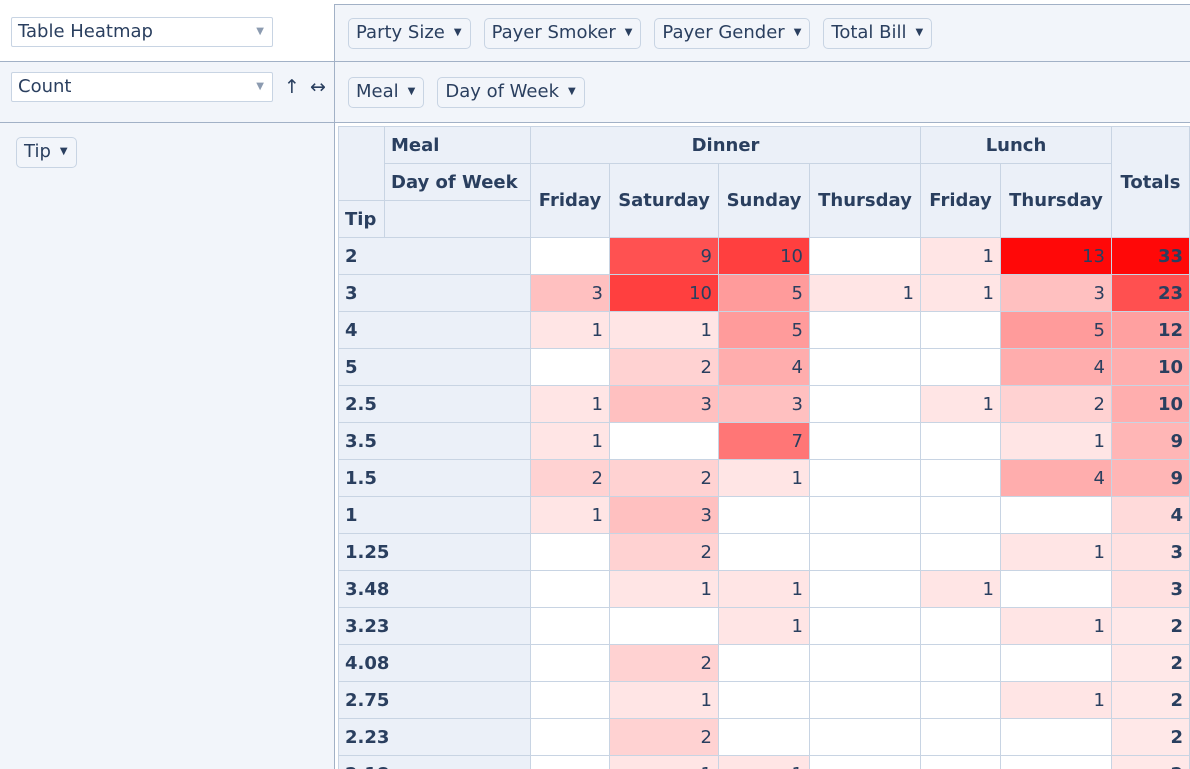 This screenshot has width=1190, height=769. I want to click on col-attr-label-meal: Meal, so click(457, 145).